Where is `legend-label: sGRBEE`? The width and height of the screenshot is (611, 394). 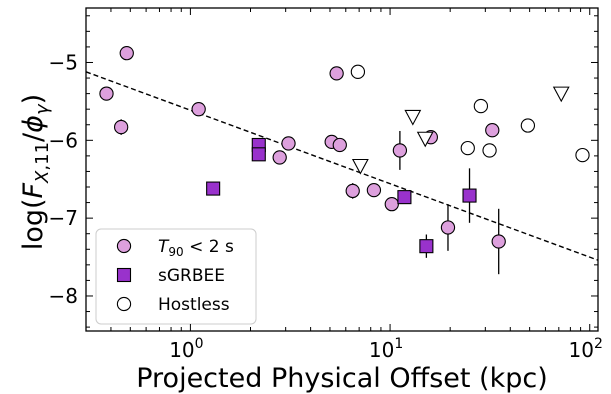
legend-label: sGRBEE is located at coordinates (191, 276).